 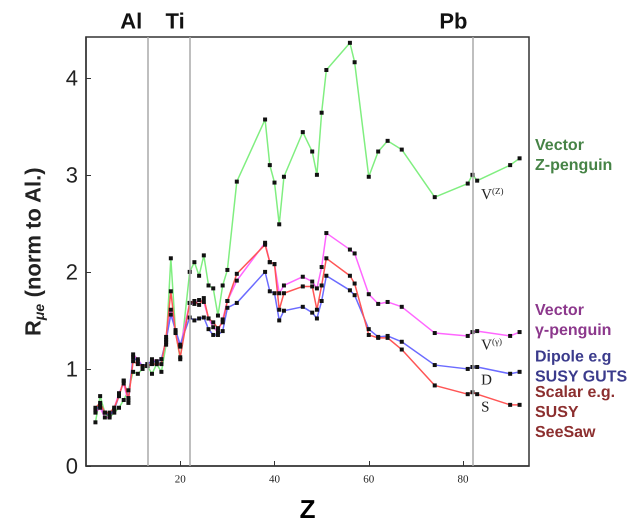 I want to click on x-tick-label: 20, so click(x=180, y=480).